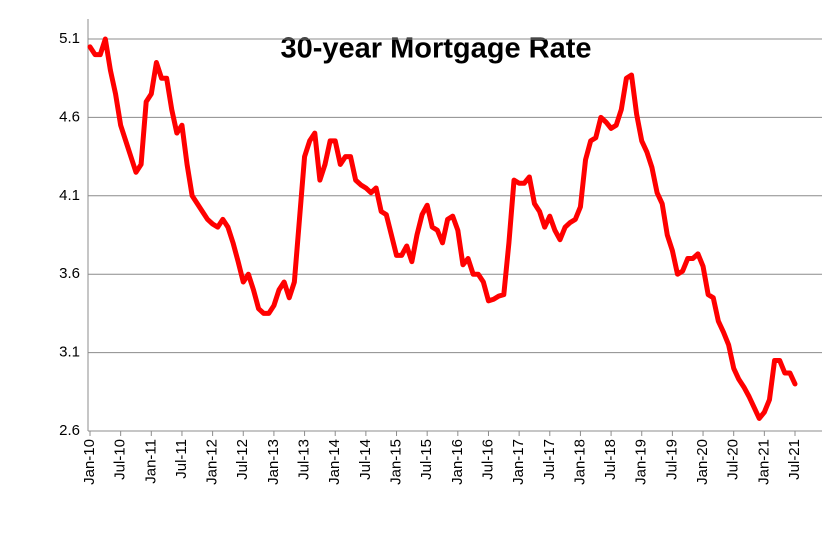 This screenshot has height=540, width=830. I want to click on x-tick-label: Jan-13, so click(273, 462).